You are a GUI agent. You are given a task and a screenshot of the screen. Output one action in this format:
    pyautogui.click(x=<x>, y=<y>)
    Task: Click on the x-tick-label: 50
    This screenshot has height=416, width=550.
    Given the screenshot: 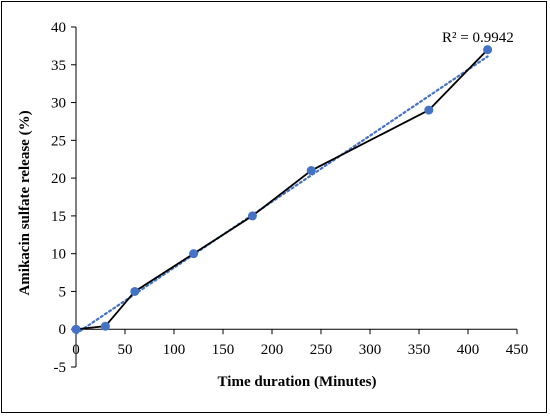 What is the action you would take?
    pyautogui.click(x=125, y=350)
    